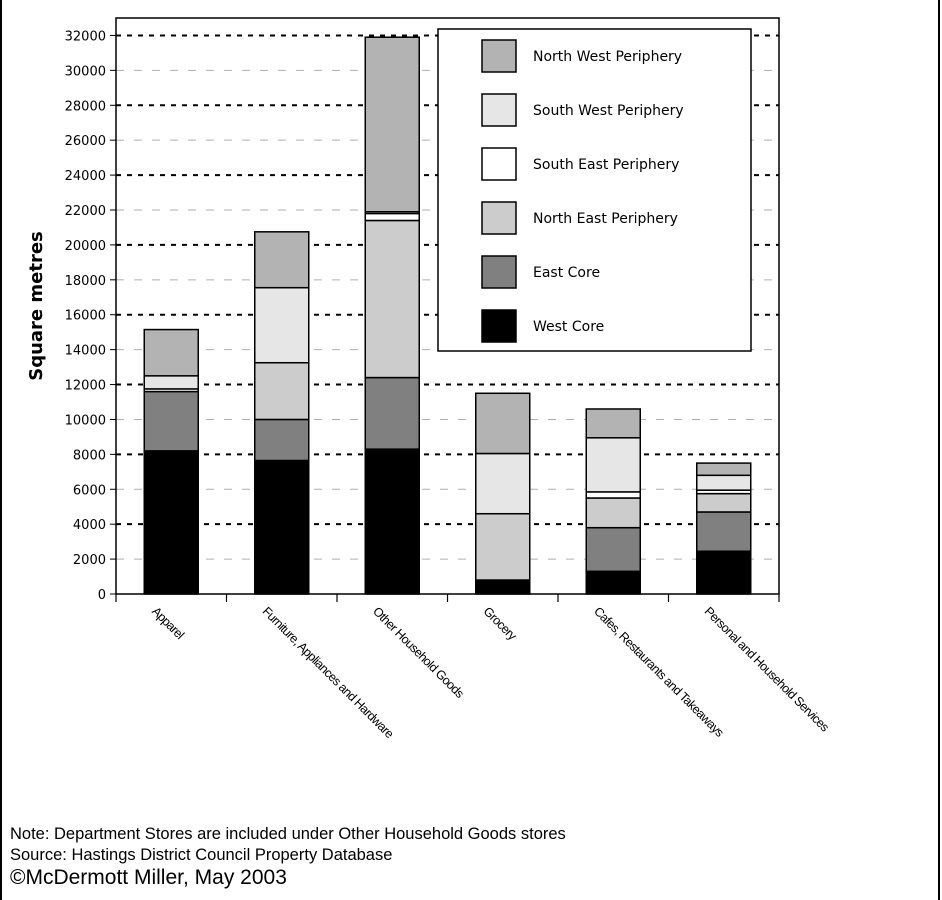  What do you see at coordinates (607, 57) in the screenshot?
I see `legend-label: North West Periphery` at bounding box center [607, 57].